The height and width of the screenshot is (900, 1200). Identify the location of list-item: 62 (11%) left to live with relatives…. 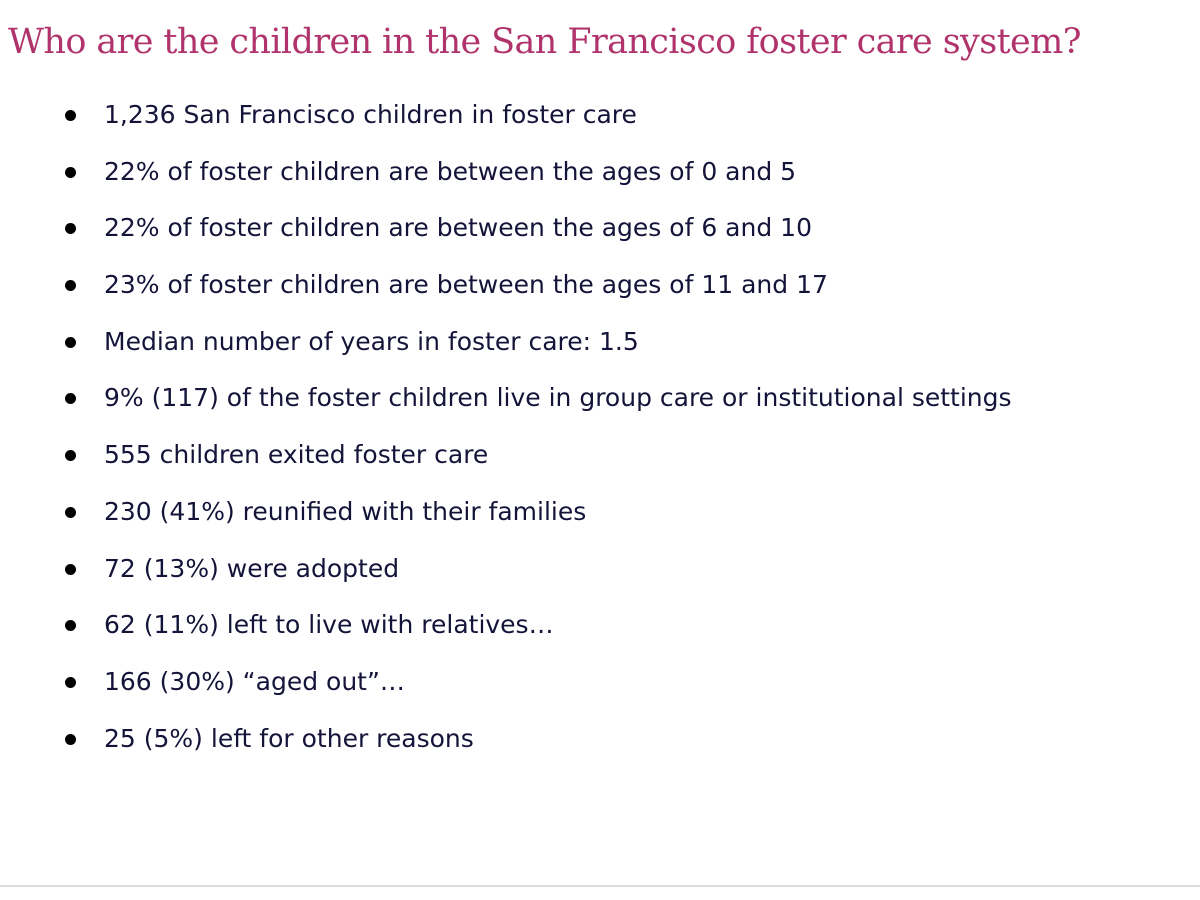
(506, 625).